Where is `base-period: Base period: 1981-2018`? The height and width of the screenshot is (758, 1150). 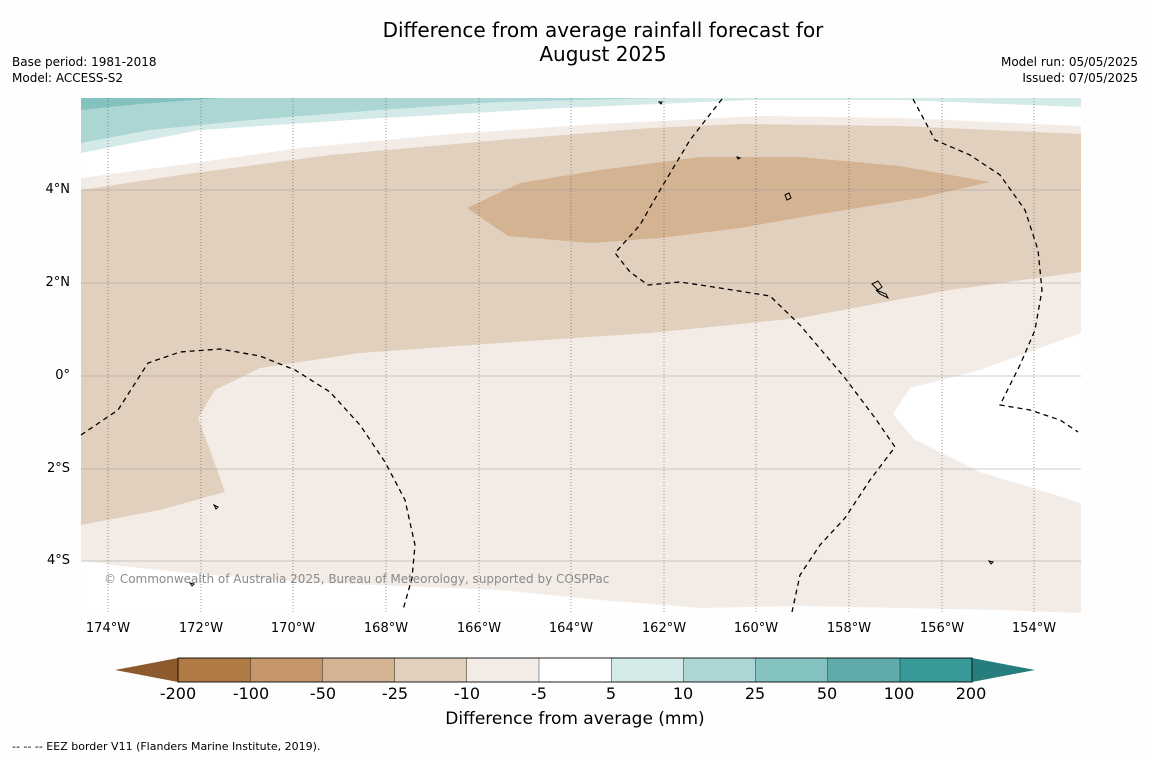
base-period: Base period: 1981-2018 is located at coordinates (84, 62).